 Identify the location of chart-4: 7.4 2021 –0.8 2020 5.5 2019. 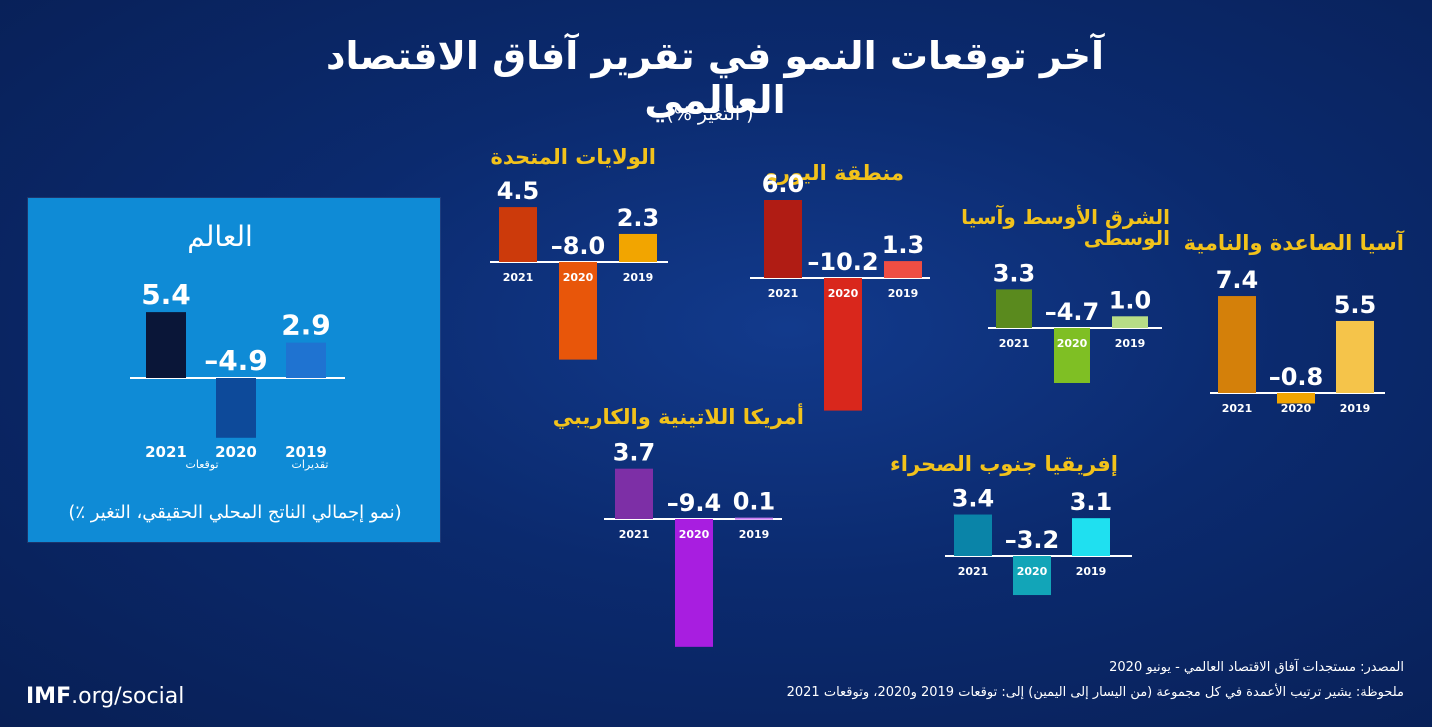
(1297, 340).